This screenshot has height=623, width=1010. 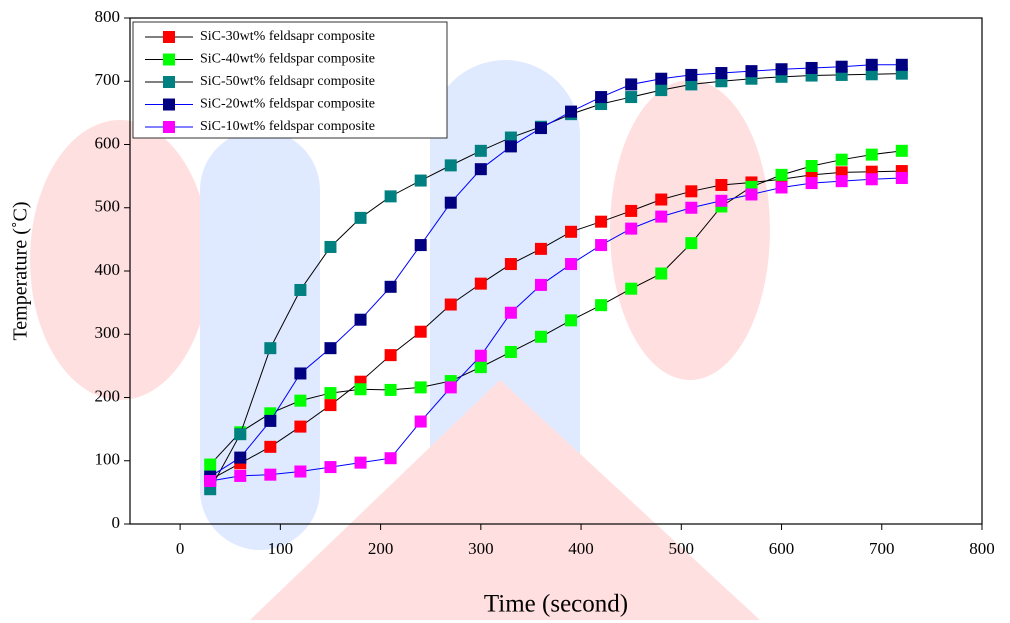 I want to click on legend-label: SiC-30wt% feldsapr composite, so click(x=287, y=36).